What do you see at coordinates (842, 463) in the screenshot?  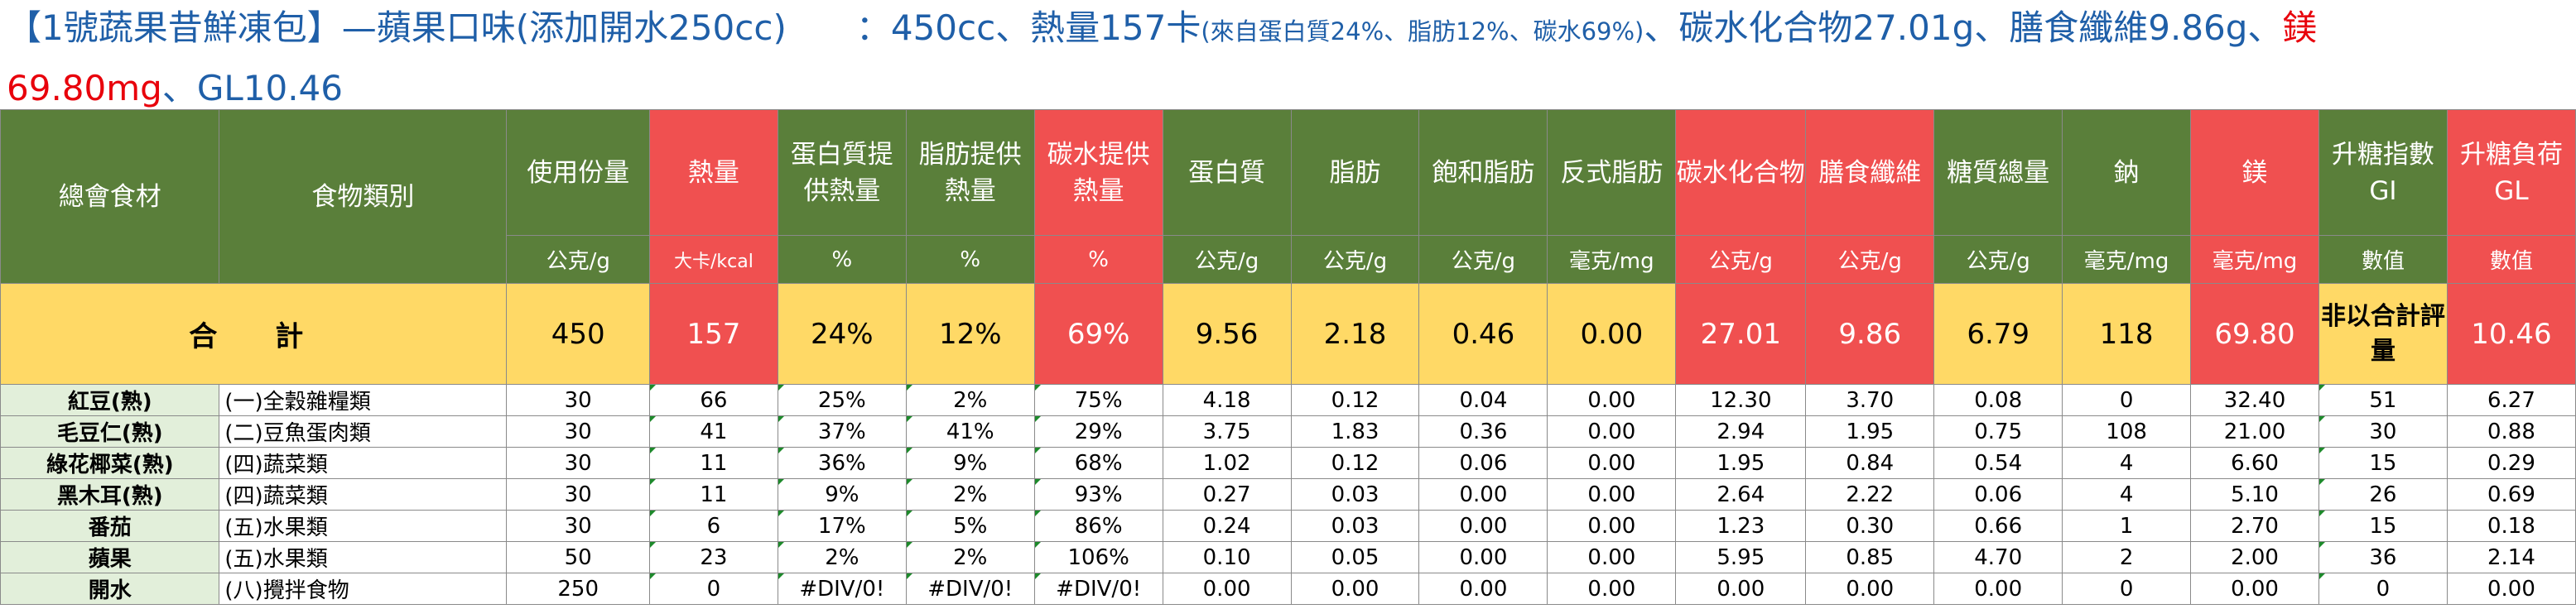 I see `table-cell: 36%` at bounding box center [842, 463].